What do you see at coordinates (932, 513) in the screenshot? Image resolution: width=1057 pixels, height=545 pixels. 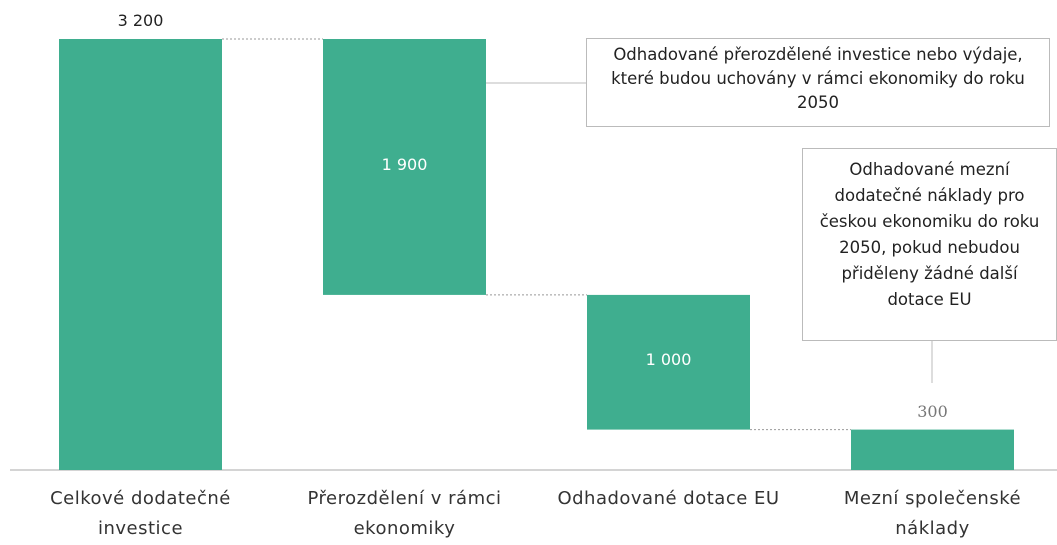 I see `x-tick-label: Mezní společenské náklady` at bounding box center [932, 513].